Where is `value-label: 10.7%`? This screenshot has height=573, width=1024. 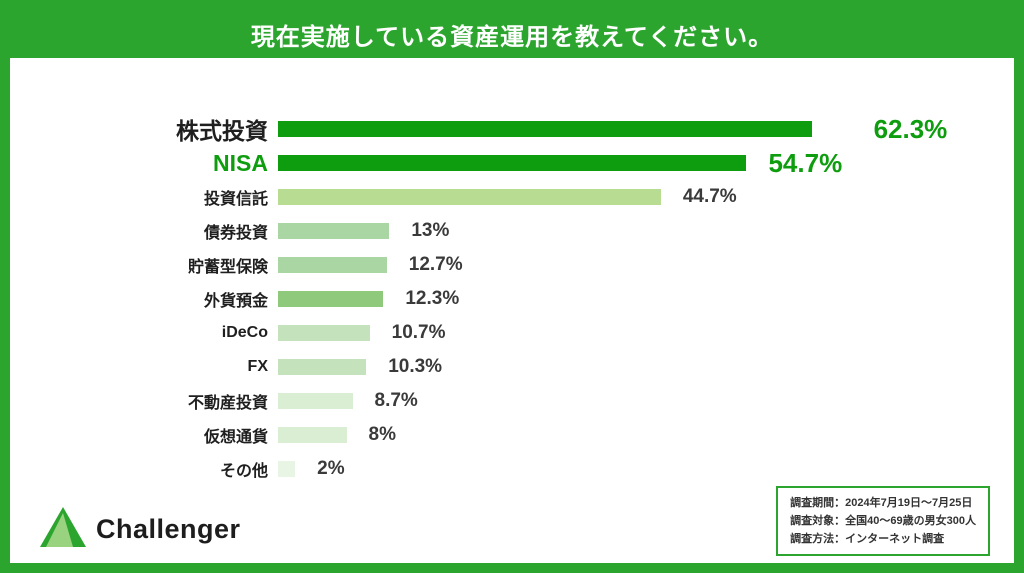 value-label: 10.7% is located at coordinates (418, 332).